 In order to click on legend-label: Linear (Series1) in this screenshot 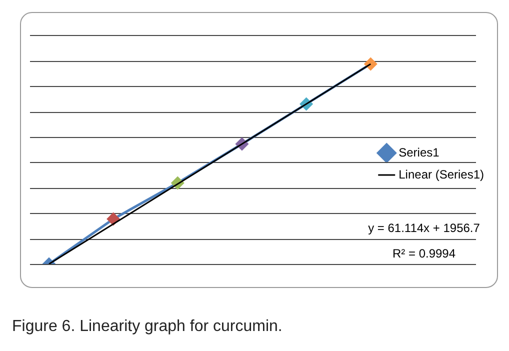, I will do `click(441, 174)`.